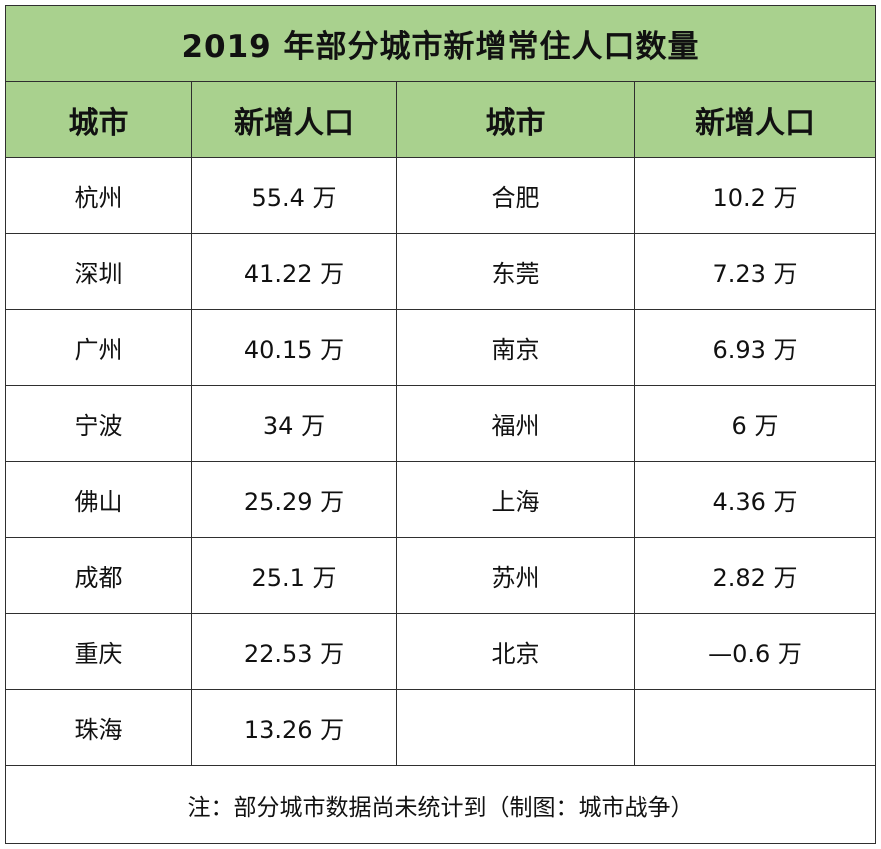 The width and height of the screenshot is (881, 849). Describe the element at coordinates (755, 575) in the screenshot. I see `value-cell: 2.82 万` at that location.